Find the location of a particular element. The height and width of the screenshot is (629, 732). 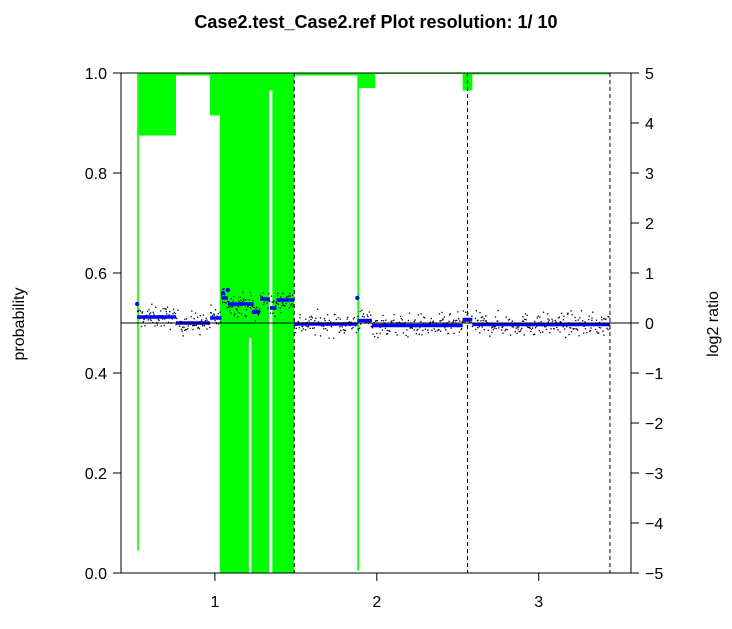

right-axis-tick-label: 5 is located at coordinates (649, 74).